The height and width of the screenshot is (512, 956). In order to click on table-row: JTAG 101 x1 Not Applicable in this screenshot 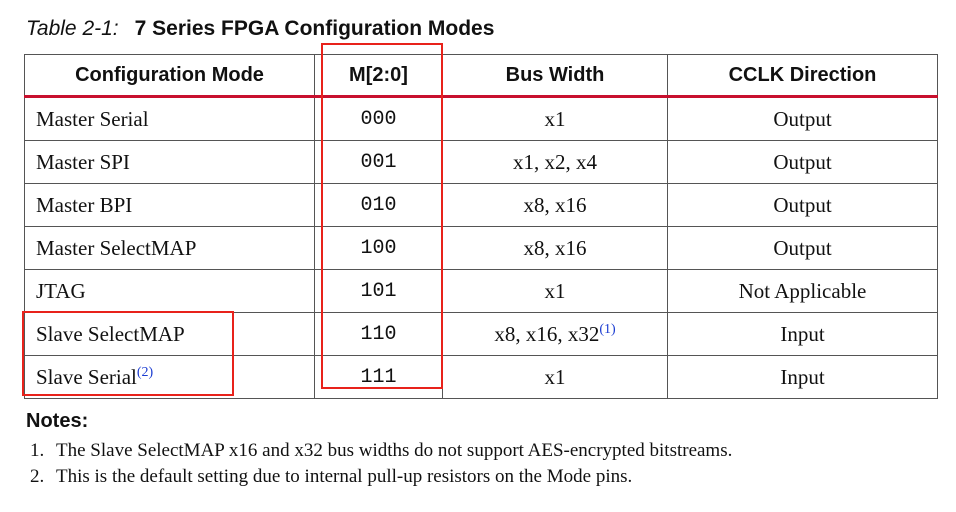, I will do `click(481, 291)`.